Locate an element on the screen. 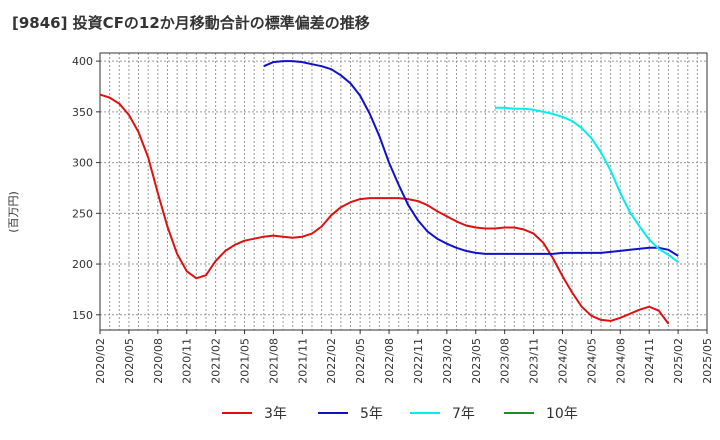  y-tick-label: 250 is located at coordinates (82, 213).